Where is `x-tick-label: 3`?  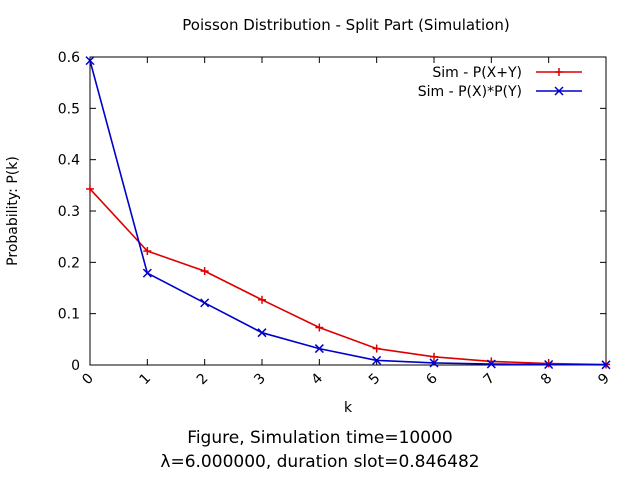 x-tick-label: 3 is located at coordinates (260, 380).